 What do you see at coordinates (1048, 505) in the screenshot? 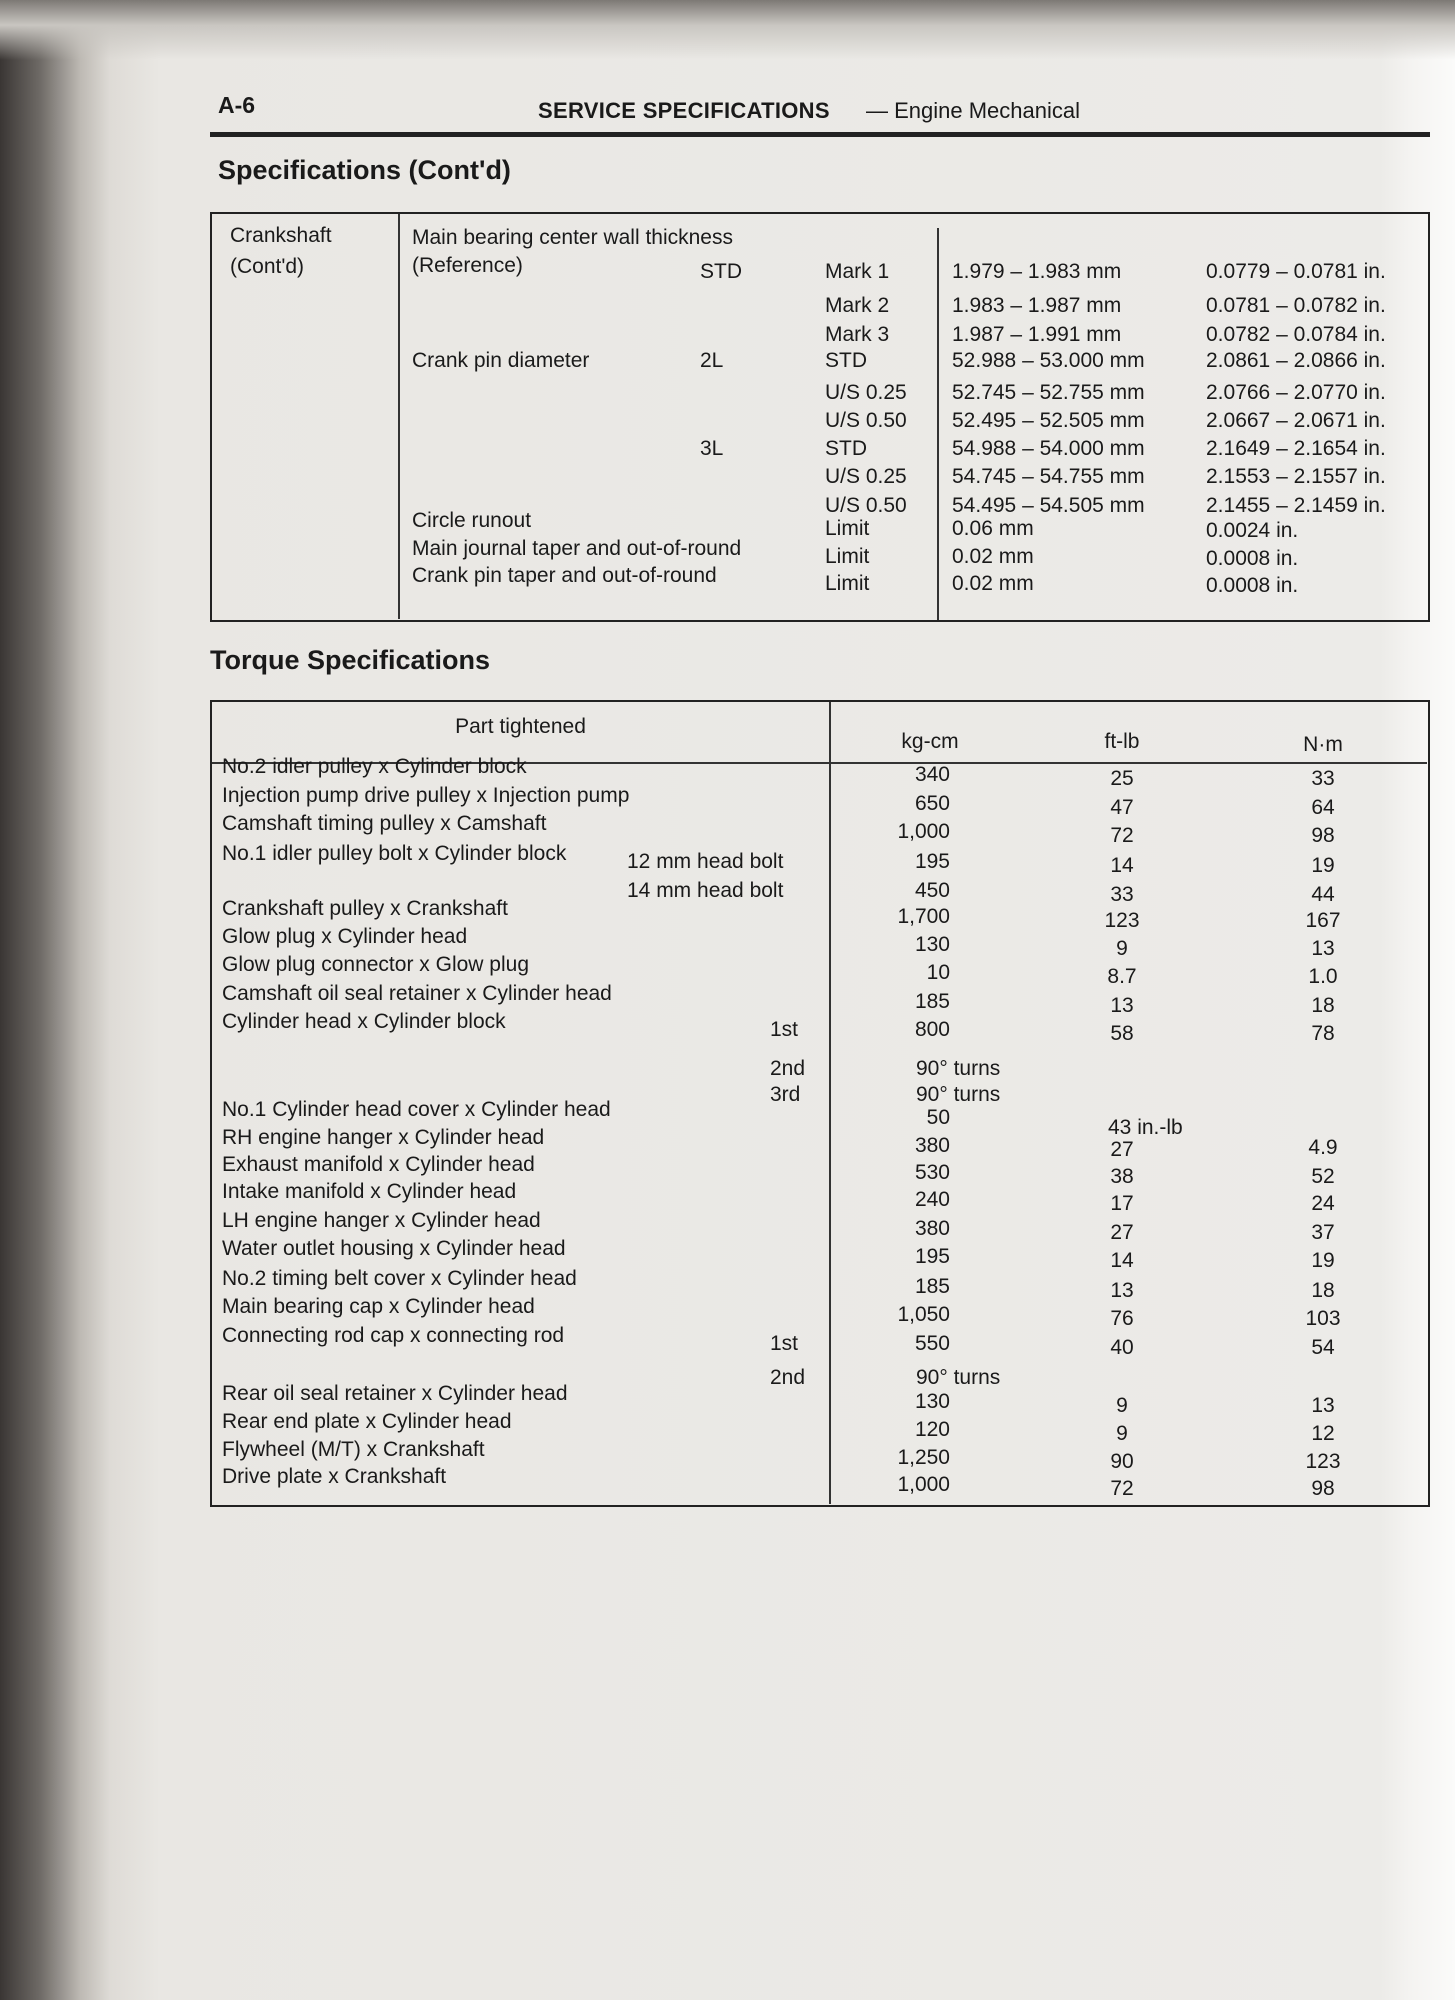
I see `specs-metric: 54.495 – 54.505 mm` at bounding box center [1048, 505].